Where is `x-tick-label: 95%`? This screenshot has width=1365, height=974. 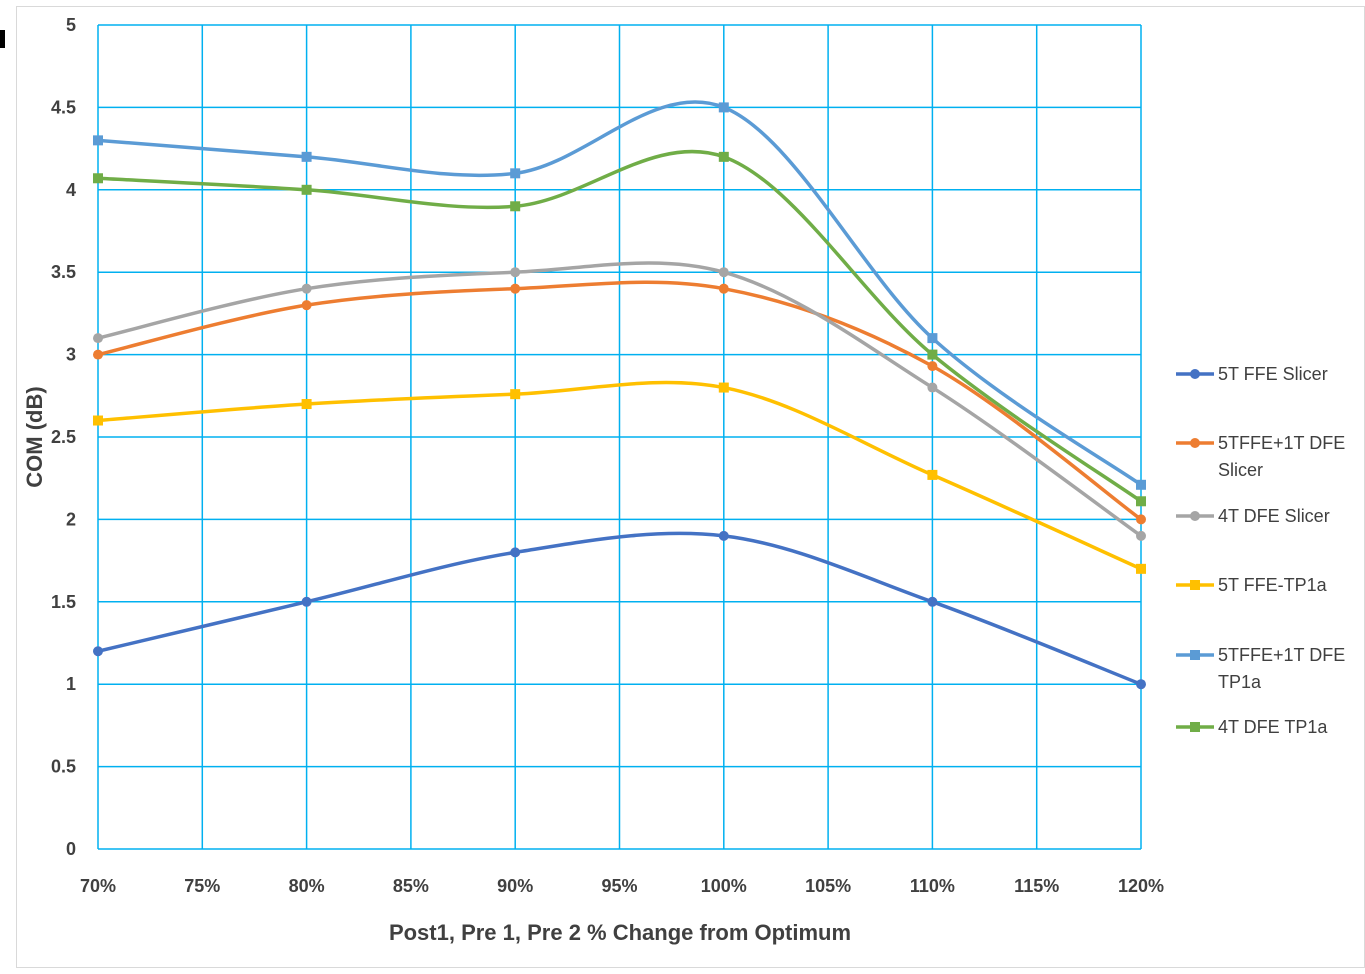 x-tick-label: 95% is located at coordinates (619, 886).